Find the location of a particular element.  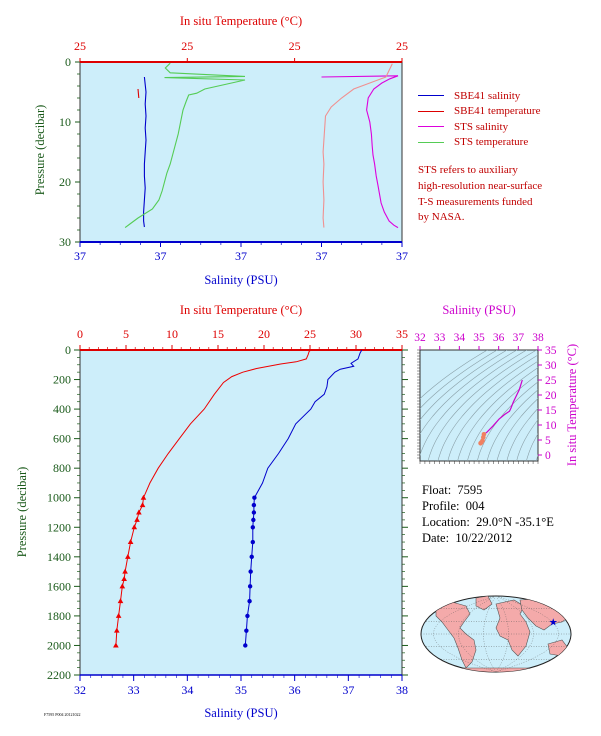

note-line: by NASA. is located at coordinates (441, 217).